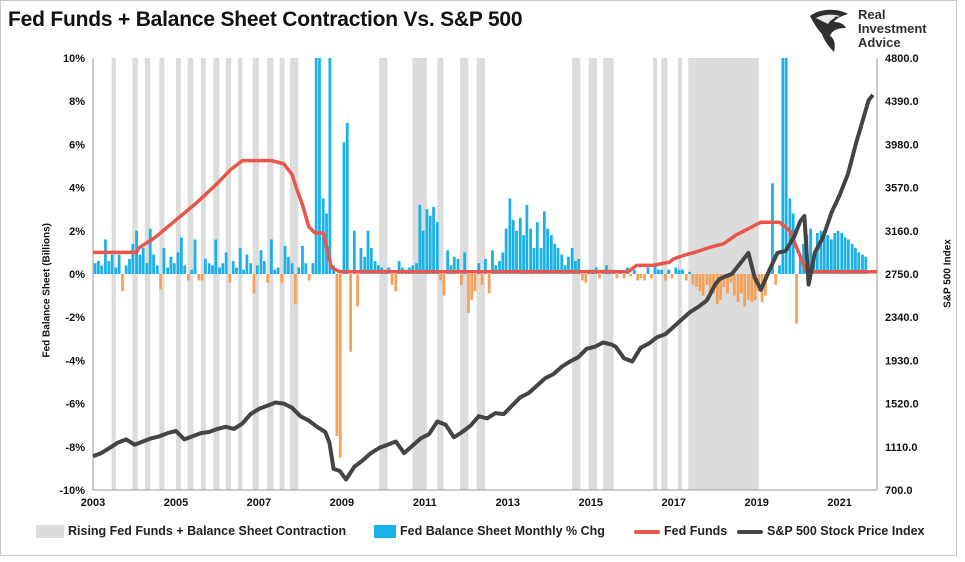 The height and width of the screenshot is (562, 965). I want to click on legend-sp500: S&P 500 Stock Price Index, so click(831, 533).